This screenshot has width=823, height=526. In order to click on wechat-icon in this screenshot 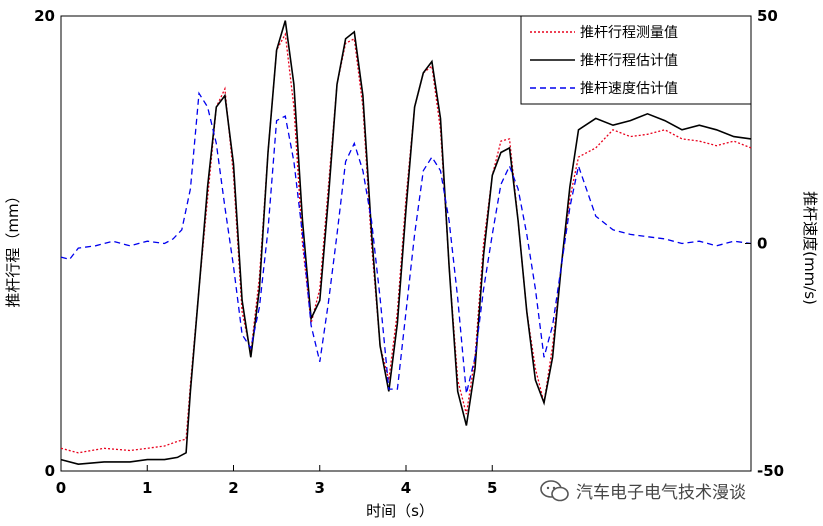, I will do `click(554, 490)`.